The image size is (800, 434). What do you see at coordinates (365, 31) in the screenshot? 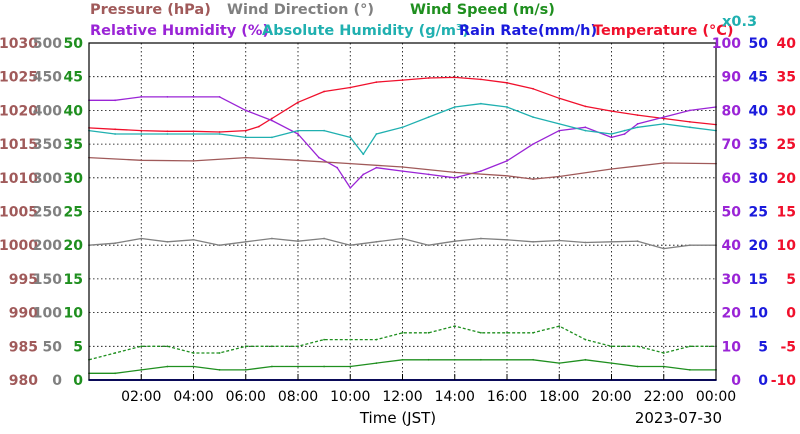
I see `legend-absolute-humidity: Absolute Humidity (g/m³)` at bounding box center [365, 31].